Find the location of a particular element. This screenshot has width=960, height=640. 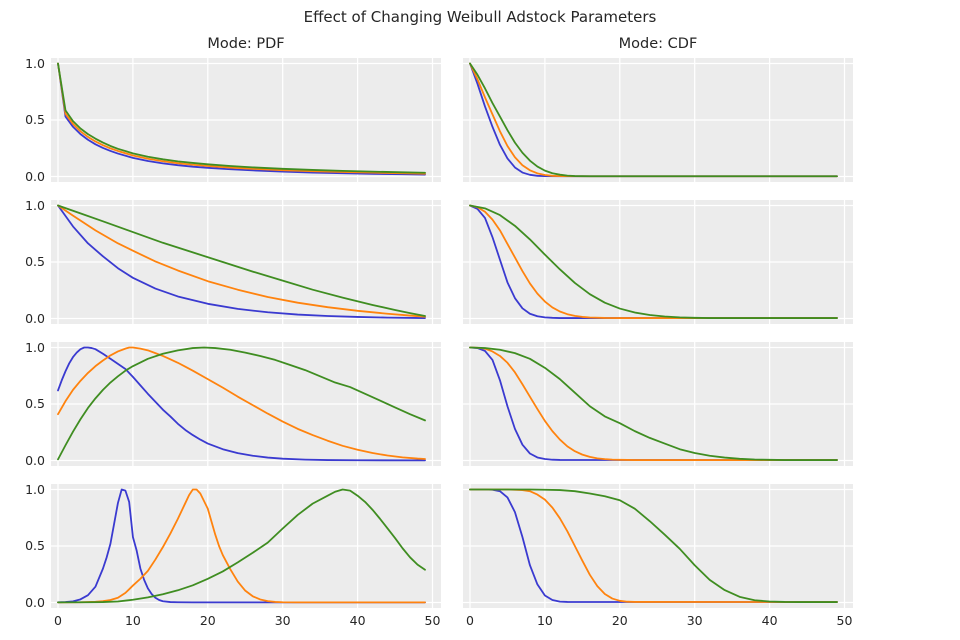

subplot-row4-pdf is located at coordinates (246, 546).